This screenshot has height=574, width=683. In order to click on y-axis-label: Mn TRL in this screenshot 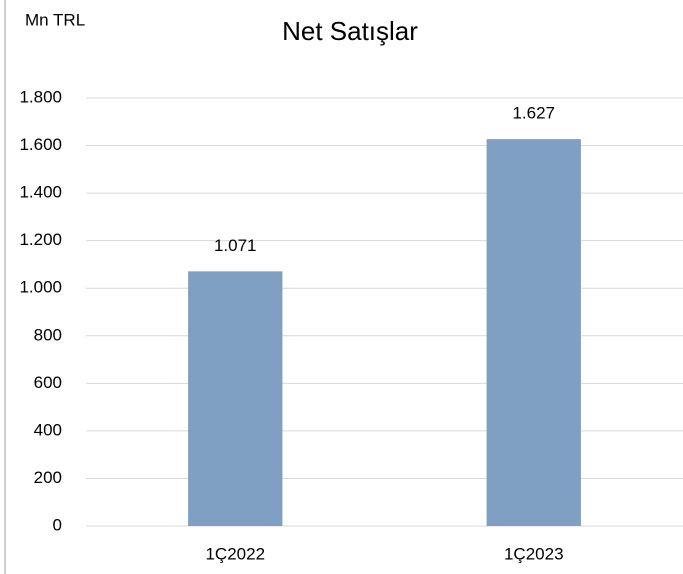, I will do `click(55, 19)`.